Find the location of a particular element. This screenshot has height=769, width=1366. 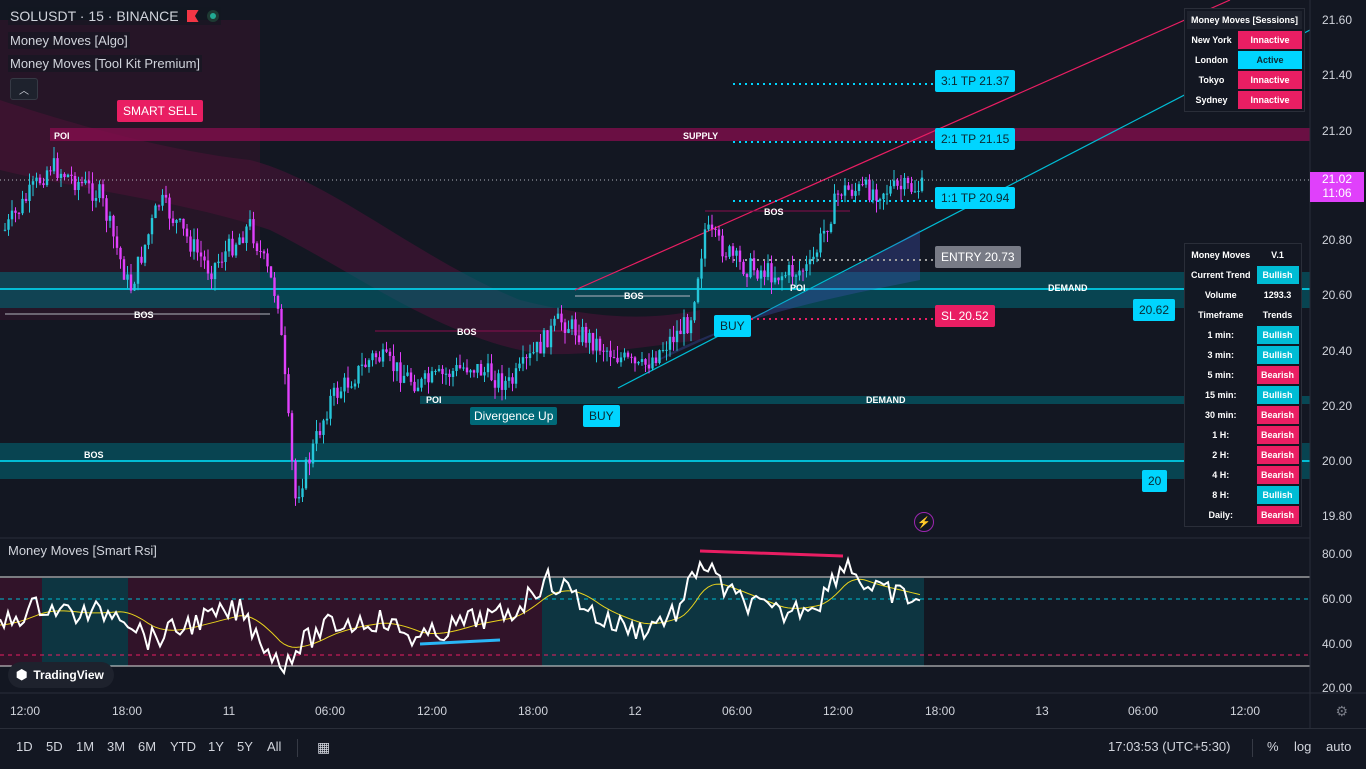

range-5d: 5D is located at coordinates (54, 746).